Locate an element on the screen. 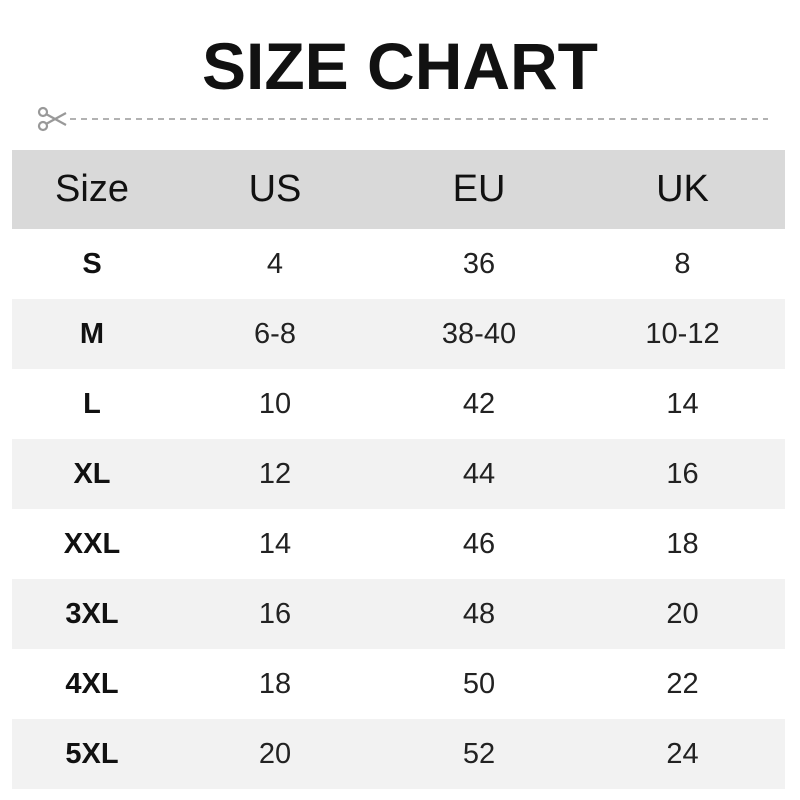  table-row: S 4 36 8 is located at coordinates (398, 264).